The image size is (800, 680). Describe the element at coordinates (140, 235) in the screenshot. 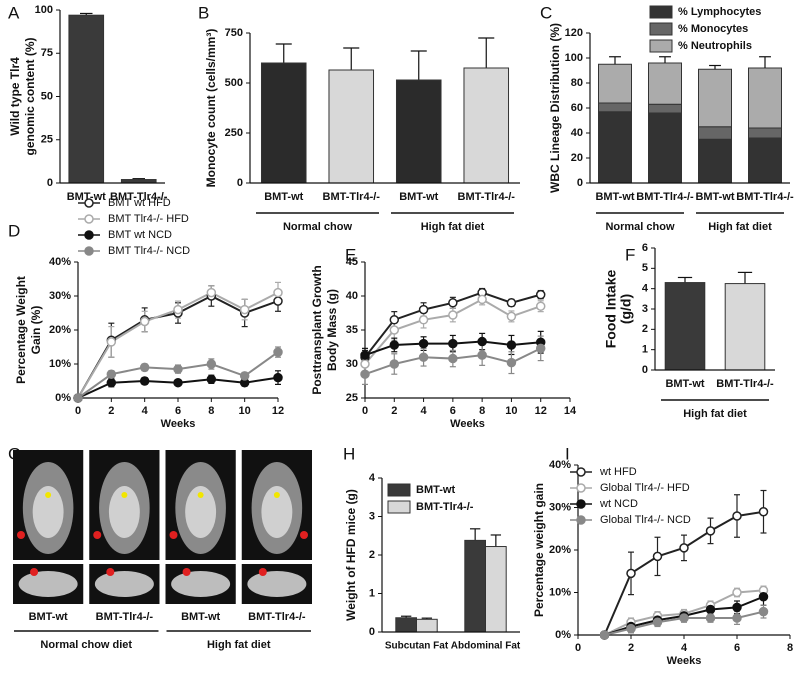

I see `legend-label: BMT wt NCD` at that location.